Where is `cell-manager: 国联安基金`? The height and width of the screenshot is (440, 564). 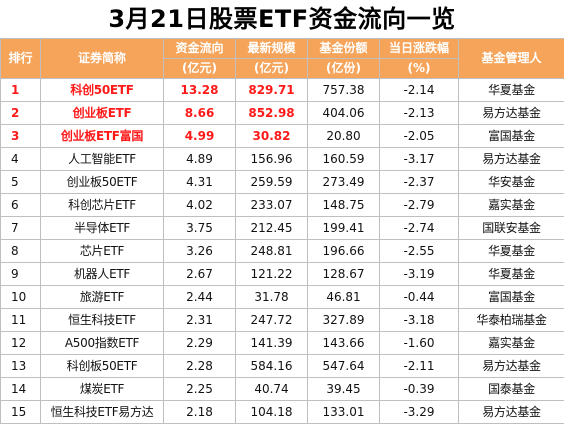
cell-manager: 国联安基金 is located at coordinates (511, 228).